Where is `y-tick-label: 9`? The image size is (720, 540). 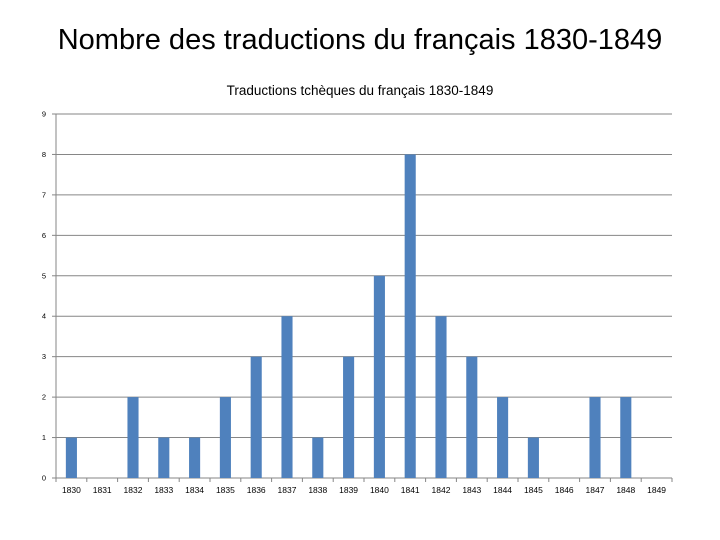
y-tick-label: 9 is located at coordinates (44, 114).